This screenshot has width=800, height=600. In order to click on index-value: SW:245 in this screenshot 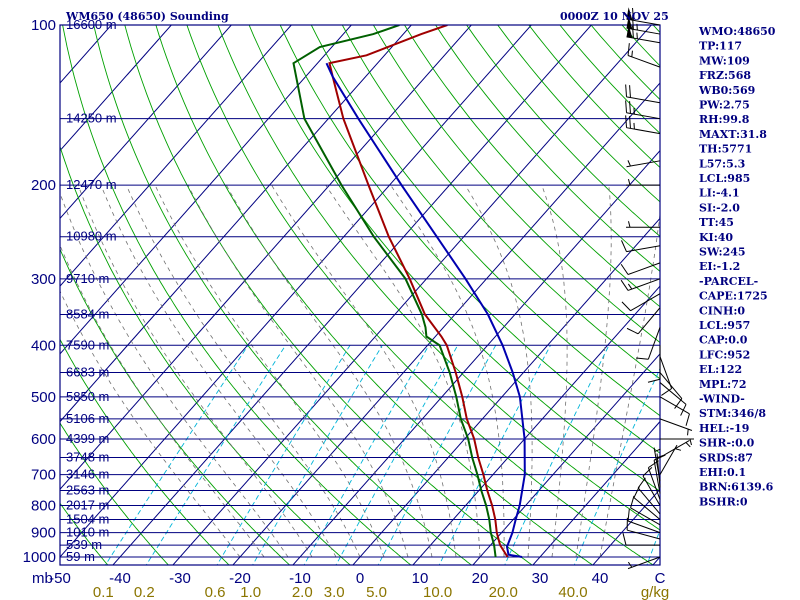, I will do `click(722, 252)`.